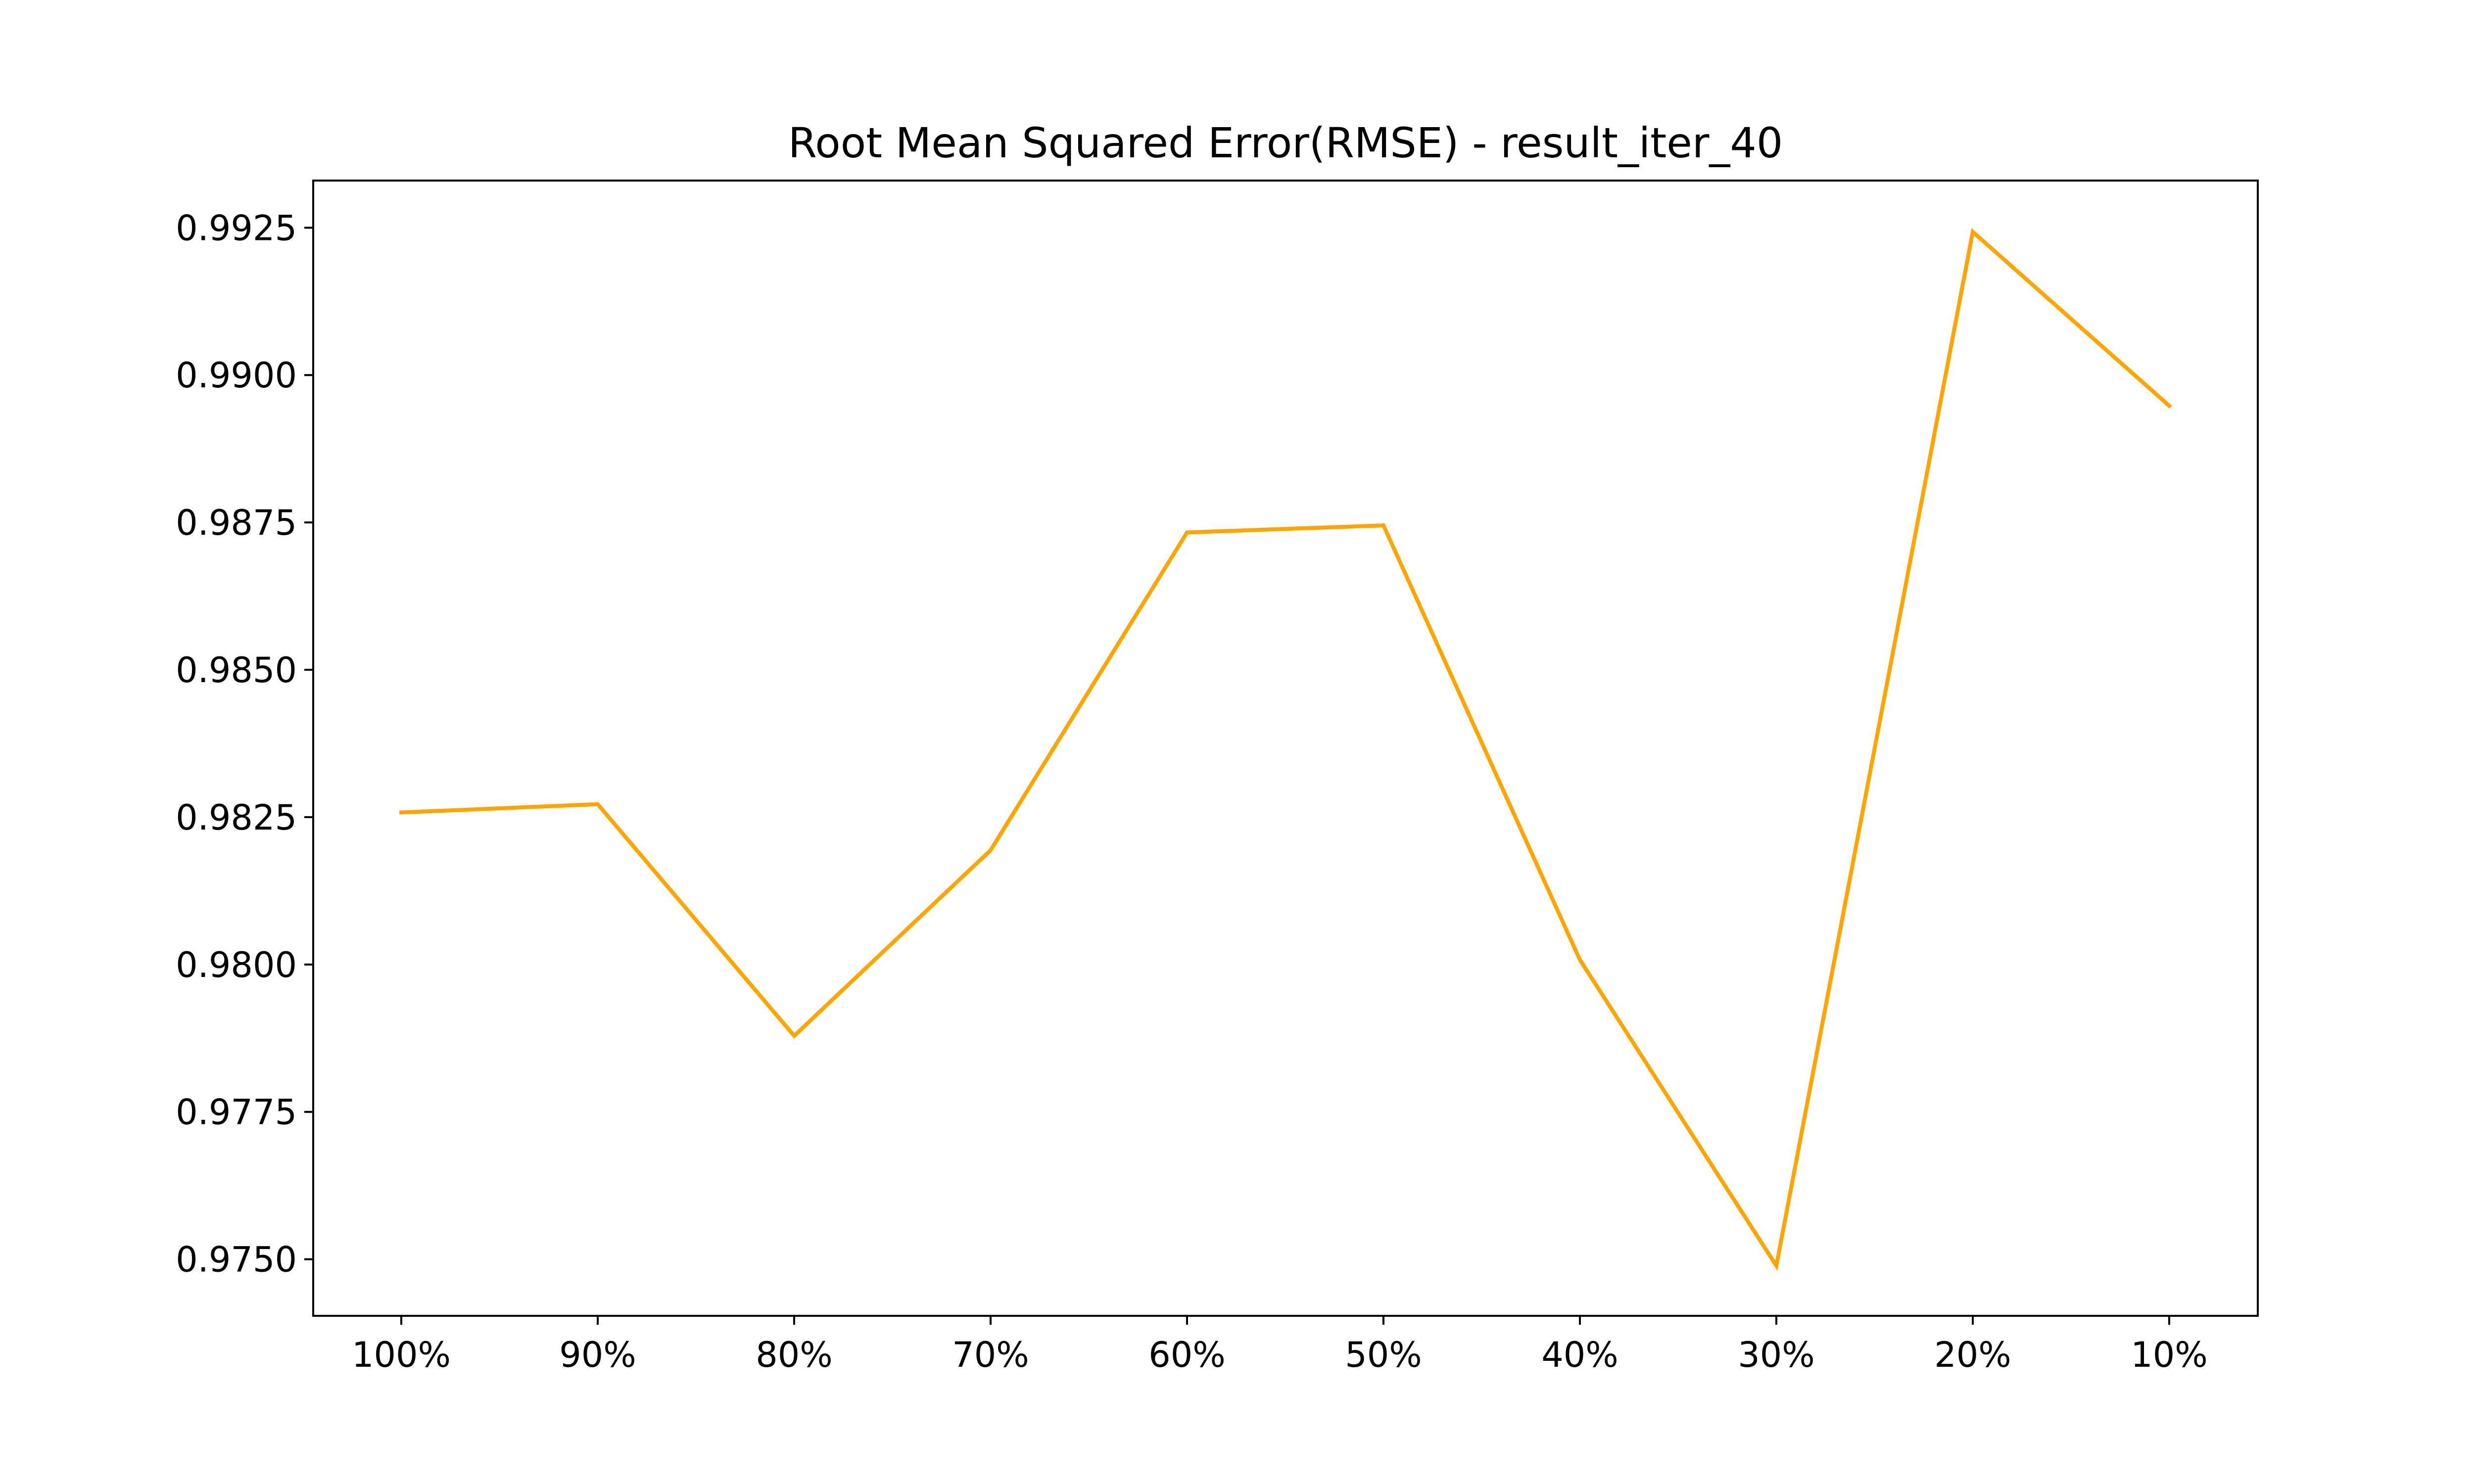 The image size is (2474, 1484). Describe the element at coordinates (237, 1112) in the screenshot. I see `y-tick-label: 0.9775` at that location.